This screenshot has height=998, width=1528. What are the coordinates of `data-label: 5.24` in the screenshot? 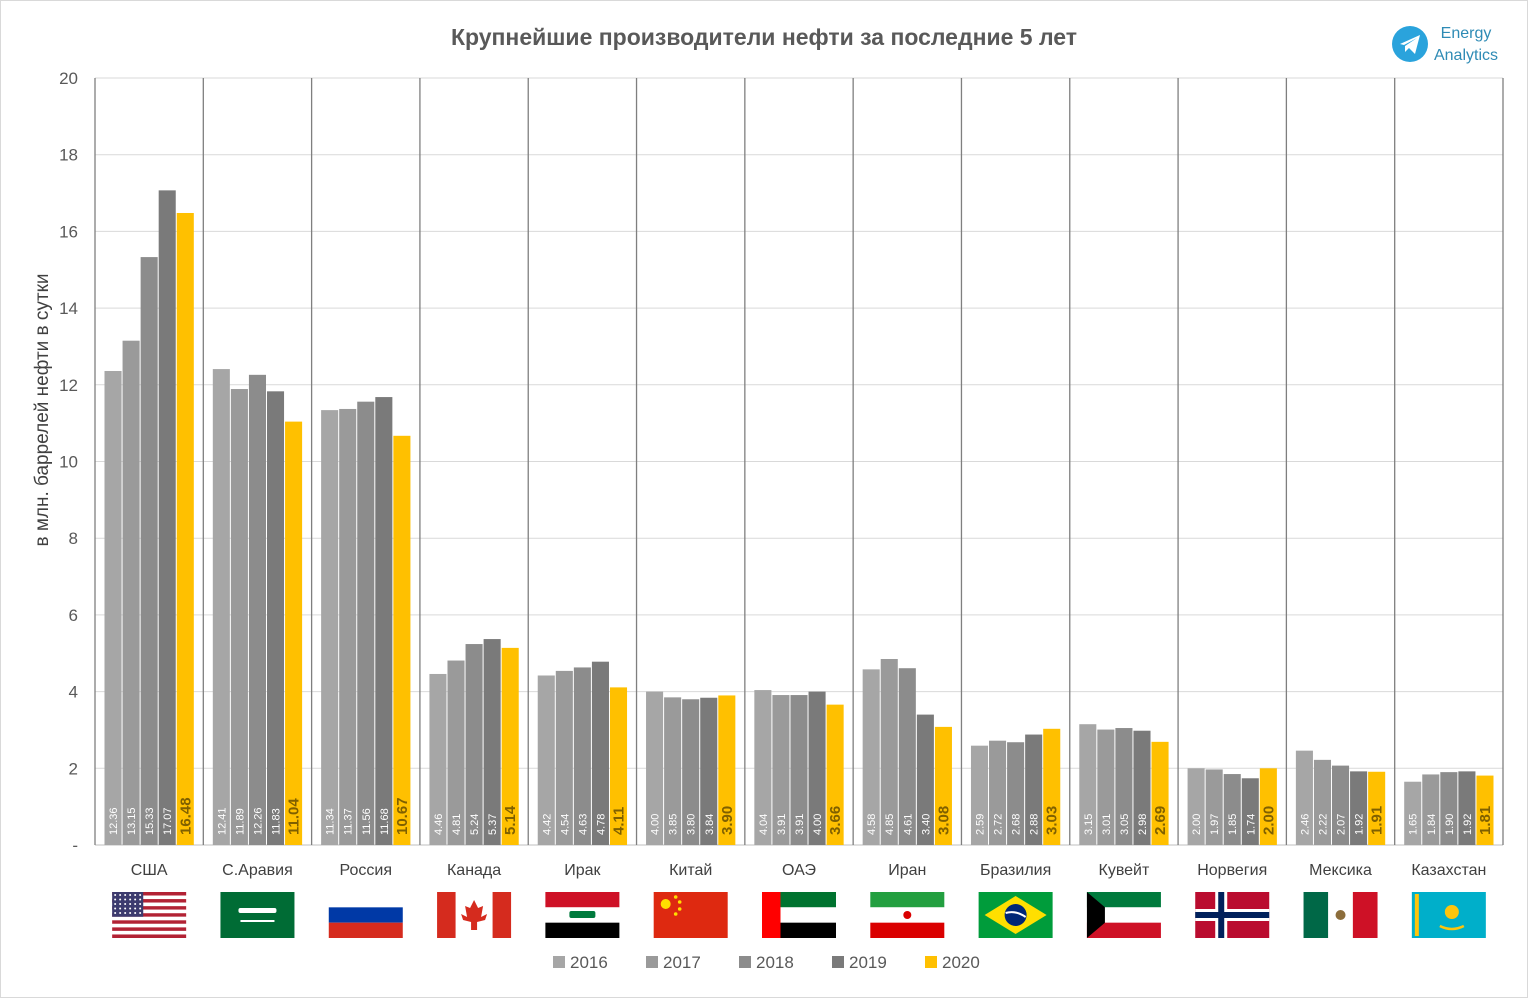 It's located at (475, 824).